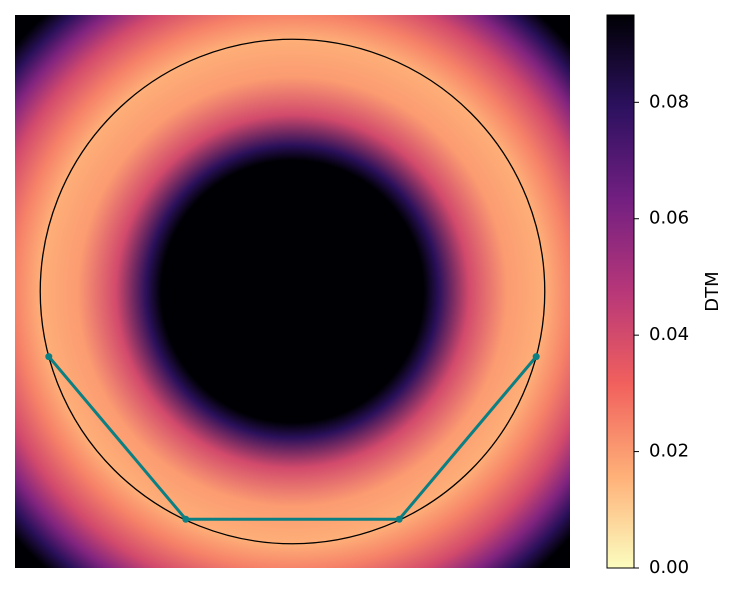 This screenshot has height=600, width=738. Describe the element at coordinates (669, 218) in the screenshot. I see `colorbar-tick-label: 0.06` at that location.